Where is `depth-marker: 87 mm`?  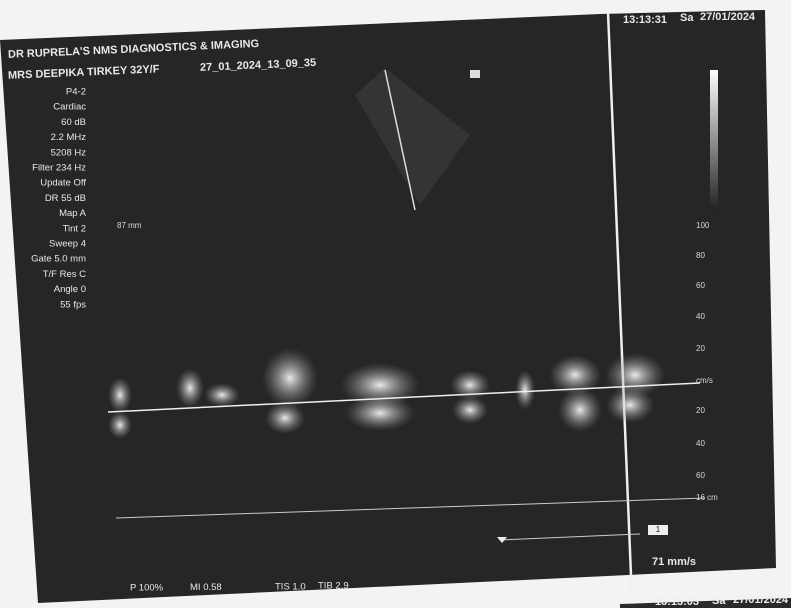 depth-marker: 87 mm is located at coordinates (129, 225).